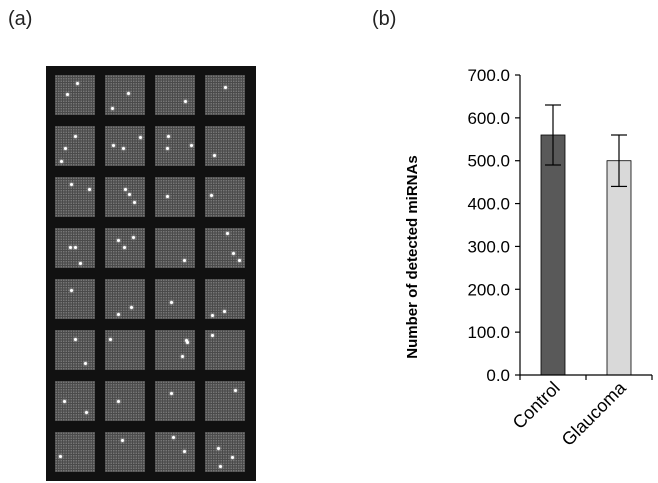  I want to click on y-tick-label: 700.0, so click(488, 75).